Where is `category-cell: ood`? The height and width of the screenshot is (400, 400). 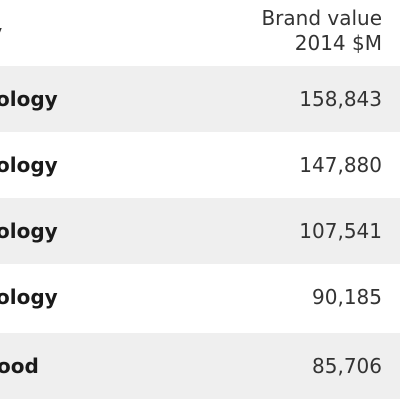
category-cell: ood is located at coordinates (19, 366).